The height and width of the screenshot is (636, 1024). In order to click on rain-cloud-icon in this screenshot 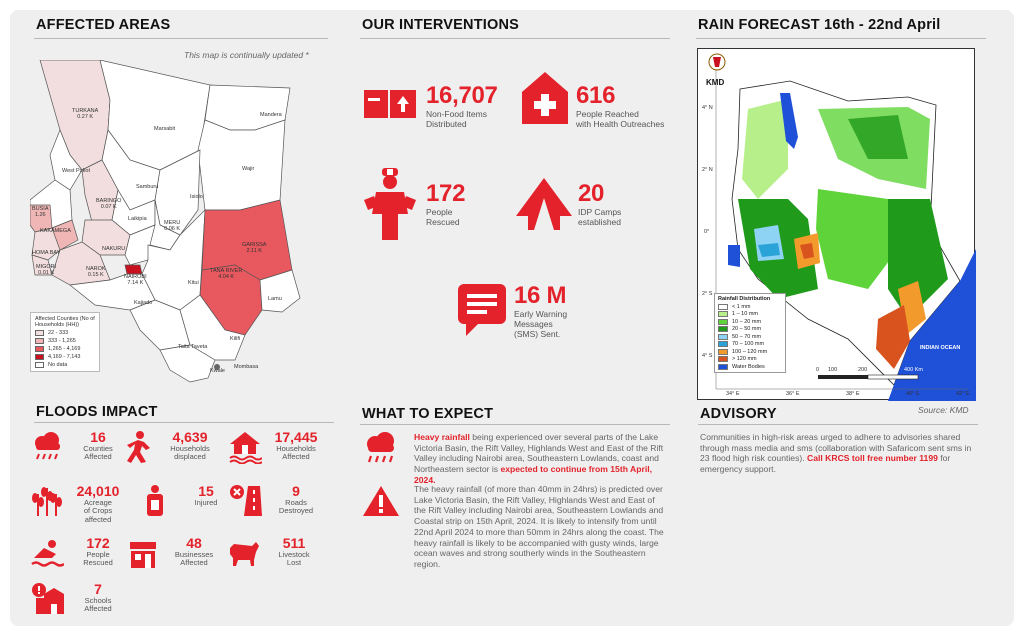, I will do `click(47, 446)`.